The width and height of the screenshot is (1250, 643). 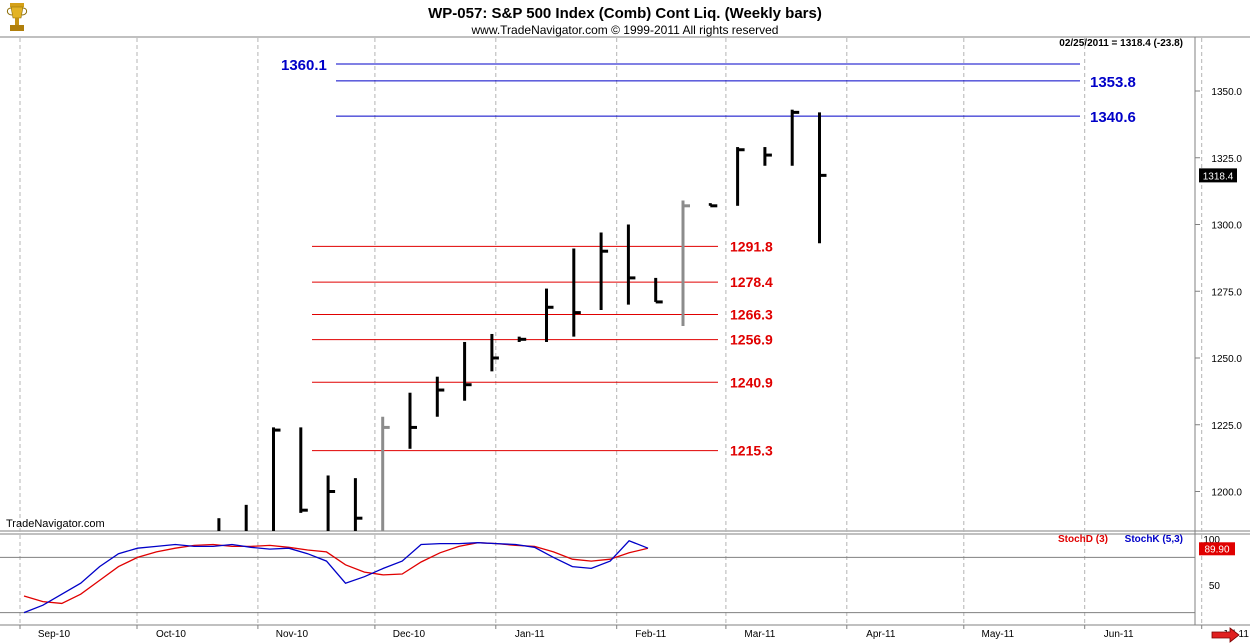 What do you see at coordinates (409, 634) in the screenshot?
I see `month-label: Dec-10` at bounding box center [409, 634].